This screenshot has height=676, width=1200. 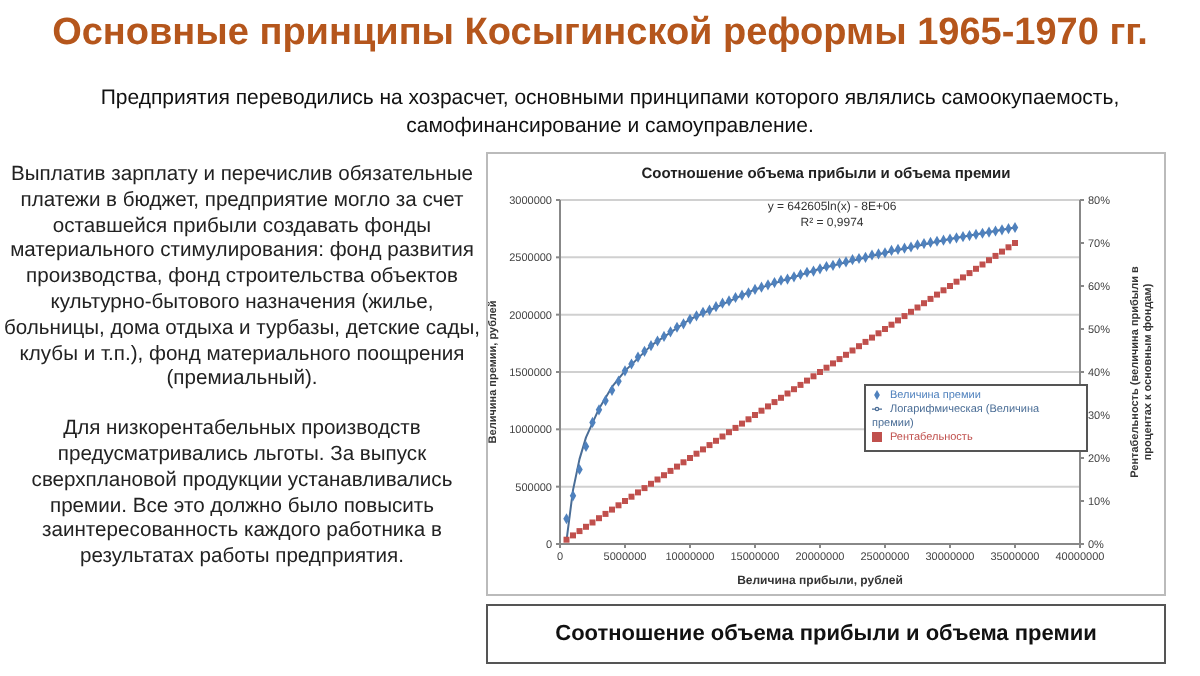 I want to click on chart-title: Основные принципы Косыгинской реформы 1965-1970 гг., so click(x=600, y=34).